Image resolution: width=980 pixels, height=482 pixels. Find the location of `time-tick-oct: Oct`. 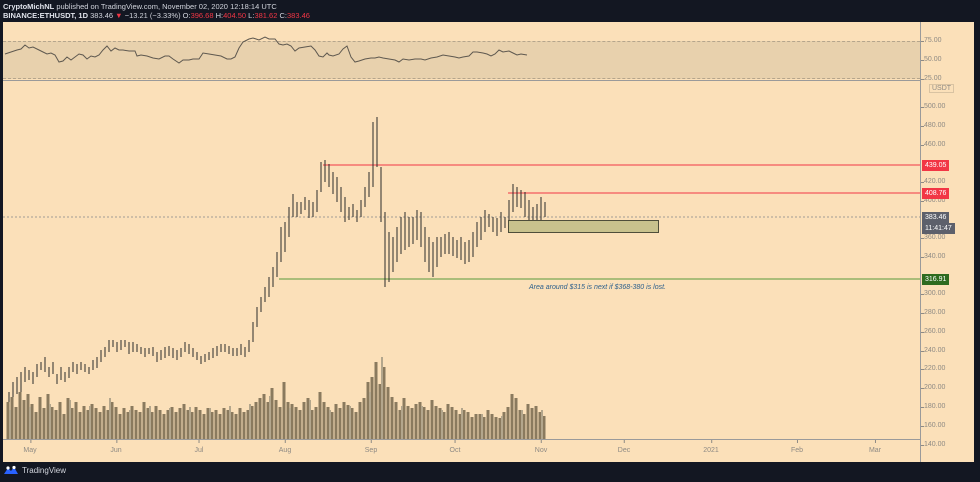

time-tick-oct: Oct is located at coordinates (455, 447).